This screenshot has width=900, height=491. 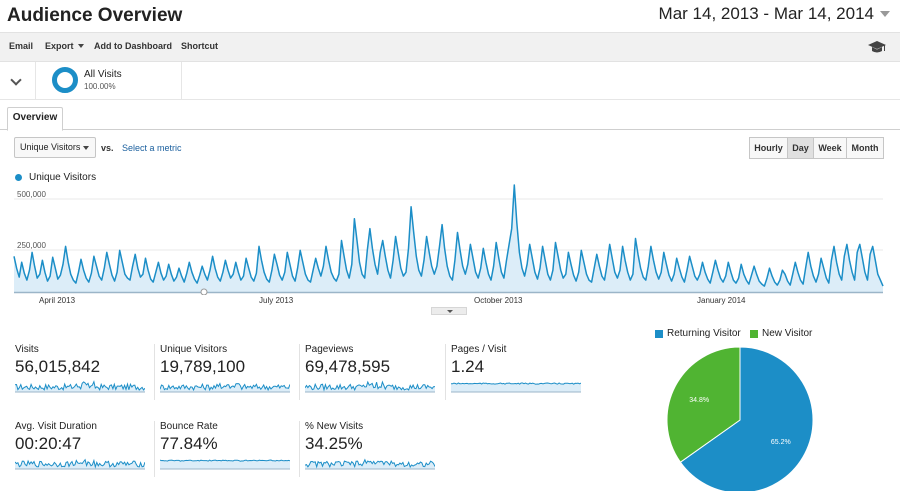 What do you see at coordinates (133, 46) in the screenshot?
I see `add-to-dashboard-button: Add to Dashboard` at bounding box center [133, 46].